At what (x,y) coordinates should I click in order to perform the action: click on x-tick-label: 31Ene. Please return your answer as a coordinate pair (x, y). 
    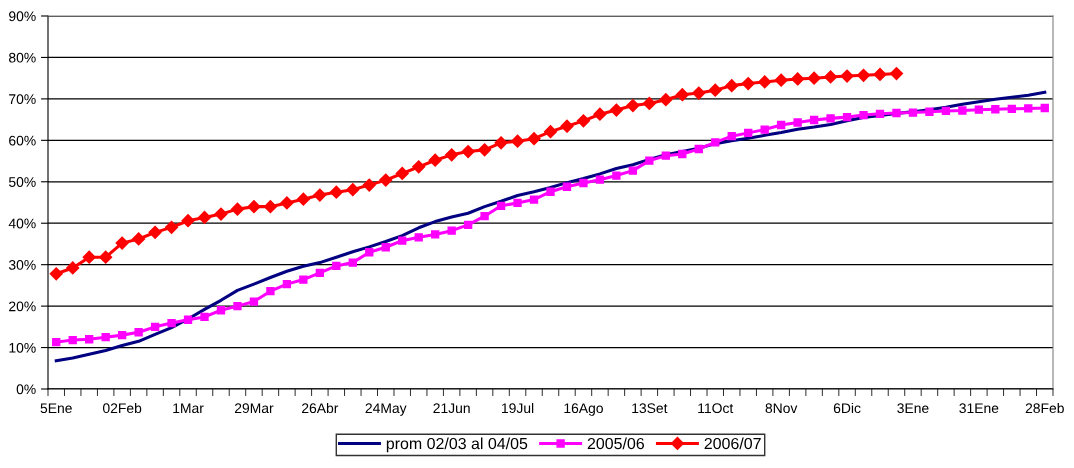
    Looking at the image, I should click on (979, 408).